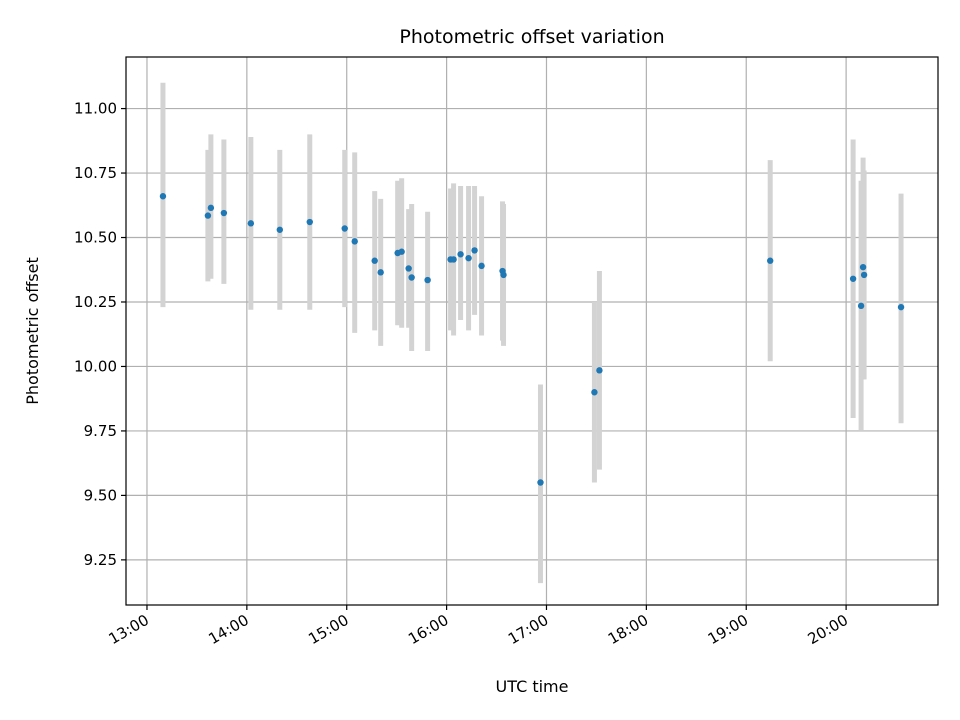 The width and height of the screenshot is (960, 720). Describe the element at coordinates (95, 302) in the screenshot. I see `y-tick-label: 10.25` at that location.